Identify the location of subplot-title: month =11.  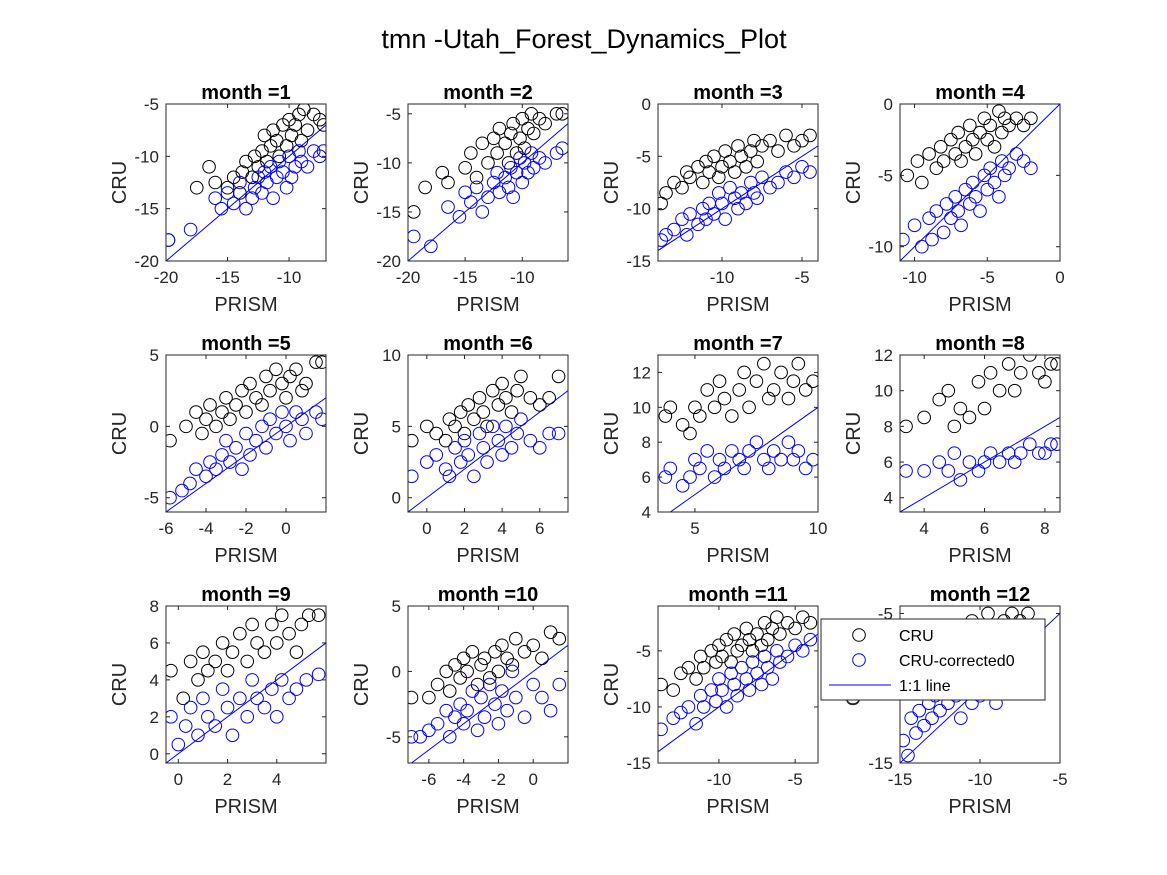
(737, 595).